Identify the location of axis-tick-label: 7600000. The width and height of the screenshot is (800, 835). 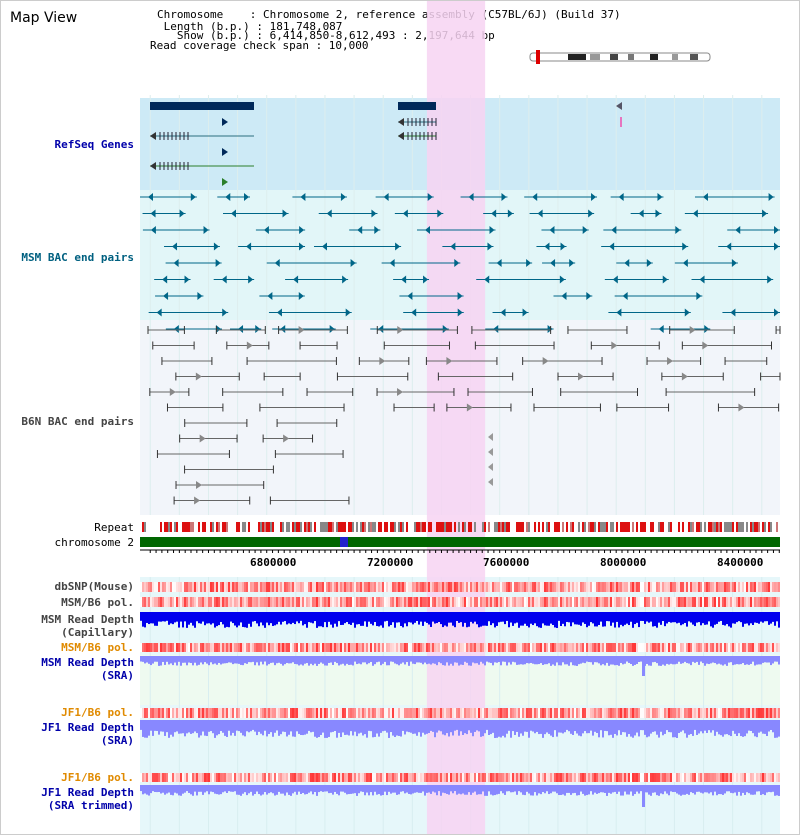
(506, 562).